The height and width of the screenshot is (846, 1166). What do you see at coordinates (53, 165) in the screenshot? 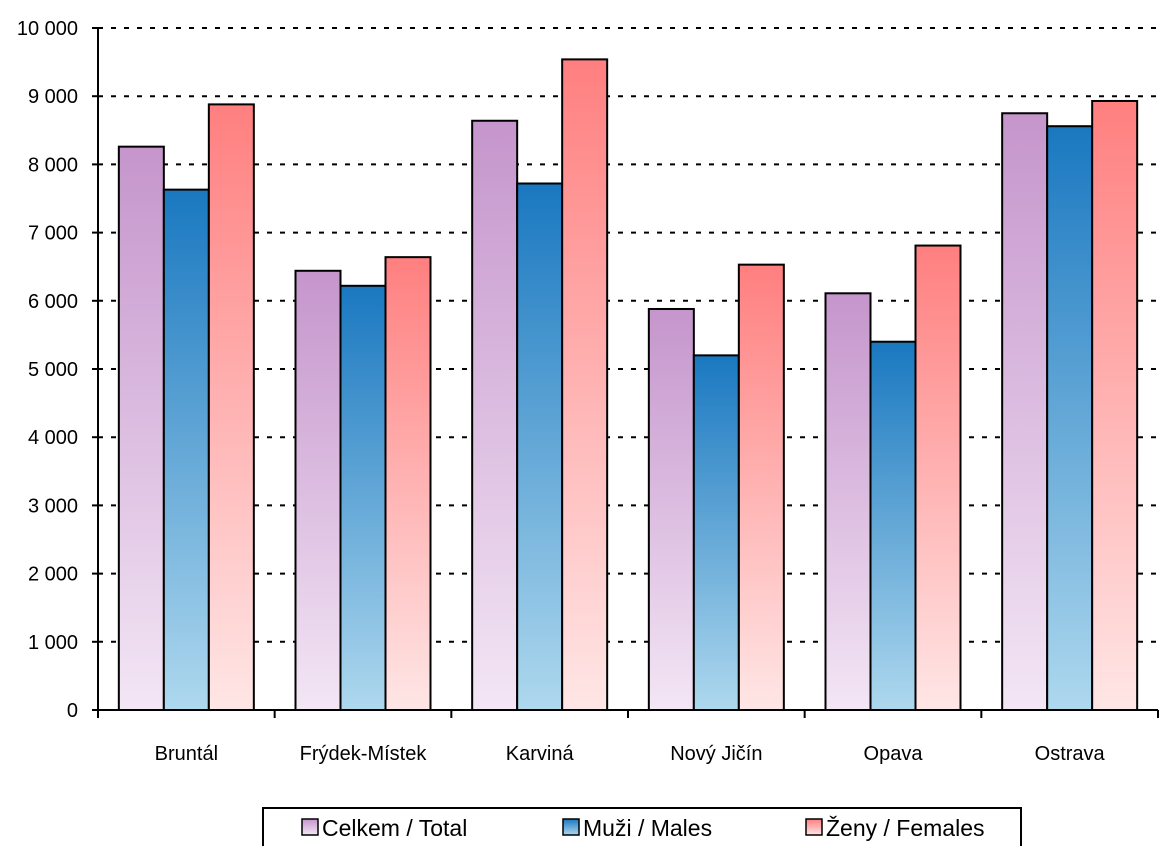
I see `y-tick-label: 8 000` at bounding box center [53, 165].